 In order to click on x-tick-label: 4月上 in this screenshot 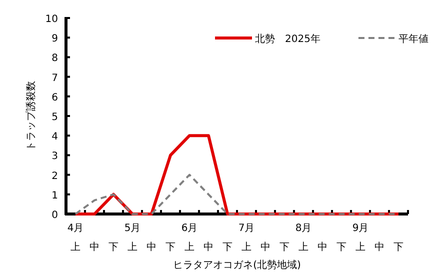, I will do `click(75, 238)`.